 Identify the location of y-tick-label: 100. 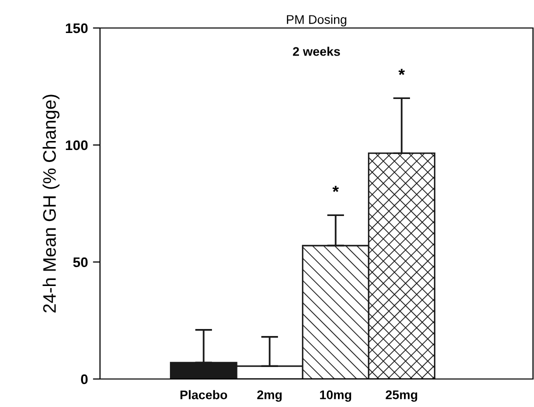
(77, 145).